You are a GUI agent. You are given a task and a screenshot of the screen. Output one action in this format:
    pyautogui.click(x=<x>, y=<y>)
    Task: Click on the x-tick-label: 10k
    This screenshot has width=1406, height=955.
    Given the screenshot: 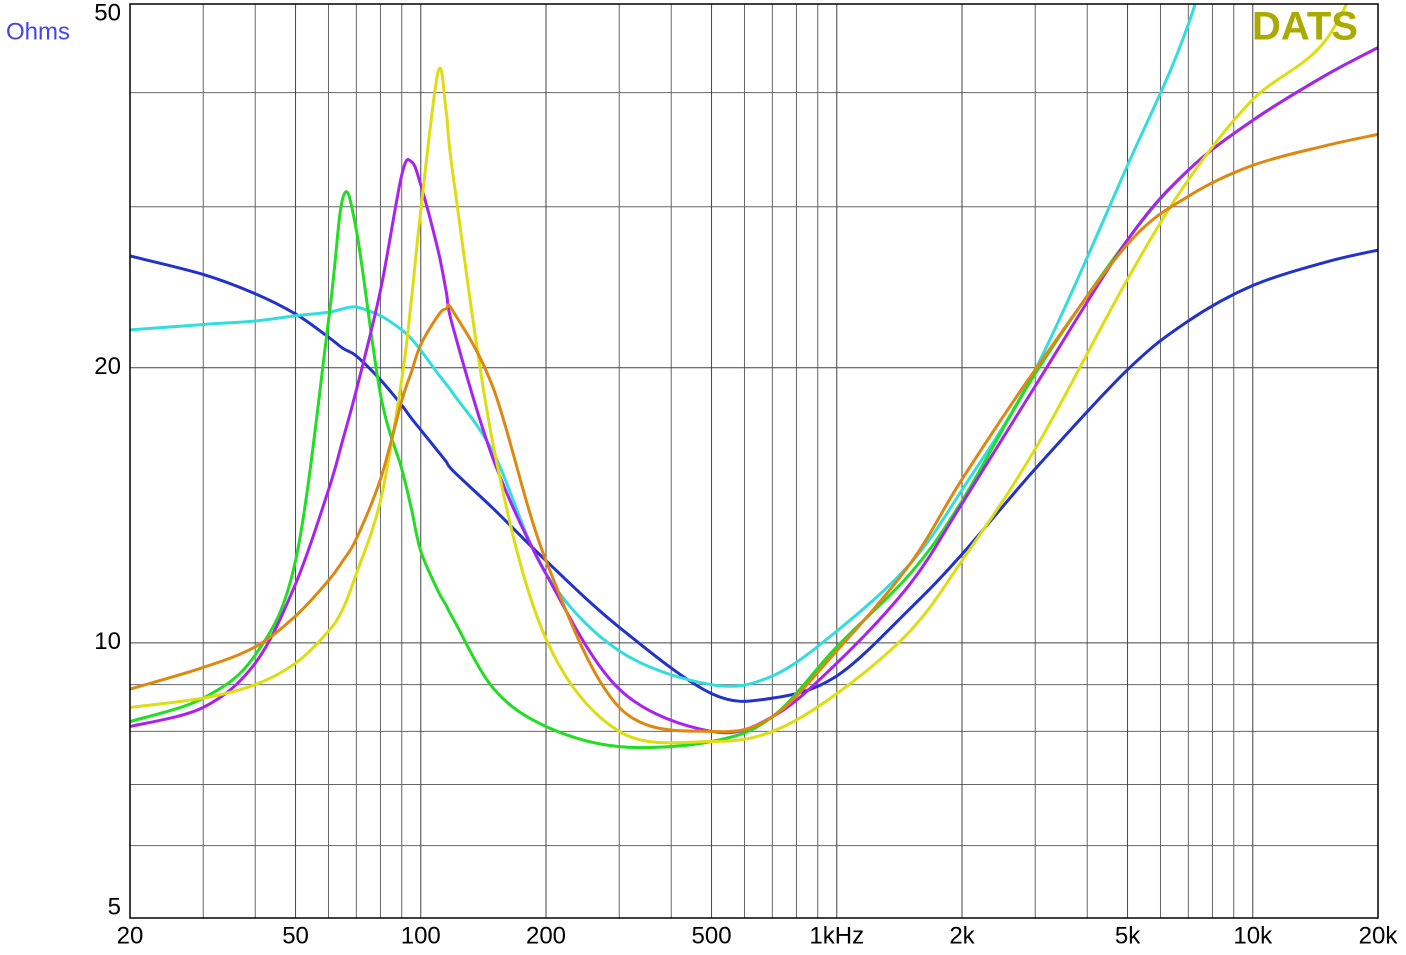 What is the action you would take?
    pyautogui.click(x=1253, y=935)
    